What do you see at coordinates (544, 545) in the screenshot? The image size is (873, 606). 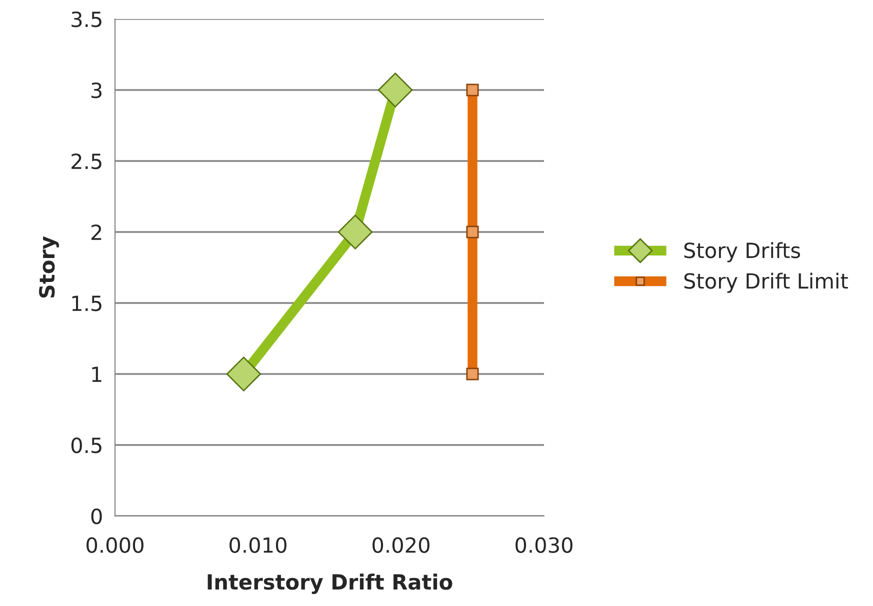 I see `x-tick-label: 0.030` at bounding box center [544, 545].